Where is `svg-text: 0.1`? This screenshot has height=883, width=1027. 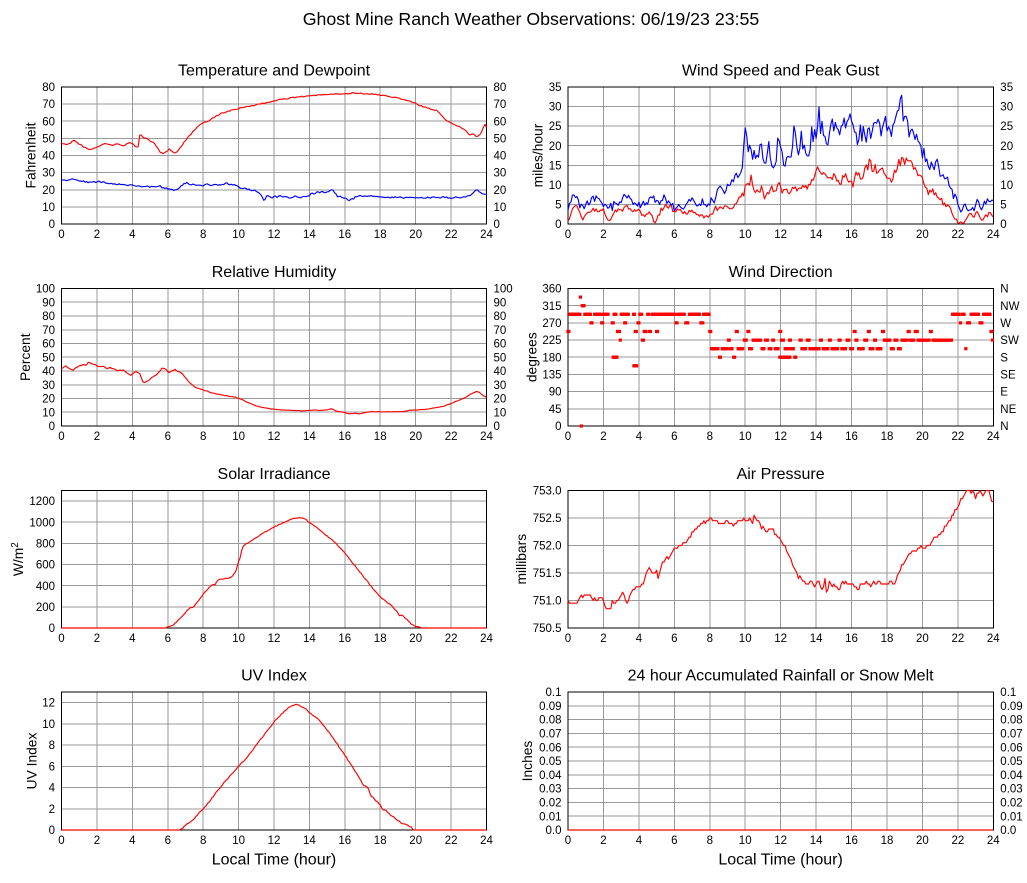 svg-text: 0.1 is located at coordinates (554, 693).